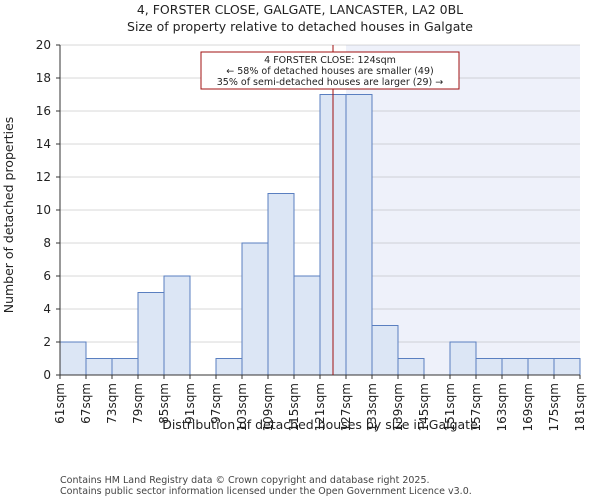  What do you see at coordinates (112, 403) in the screenshot?
I see `x-tick-label: 73sqm` at bounding box center [112, 403].